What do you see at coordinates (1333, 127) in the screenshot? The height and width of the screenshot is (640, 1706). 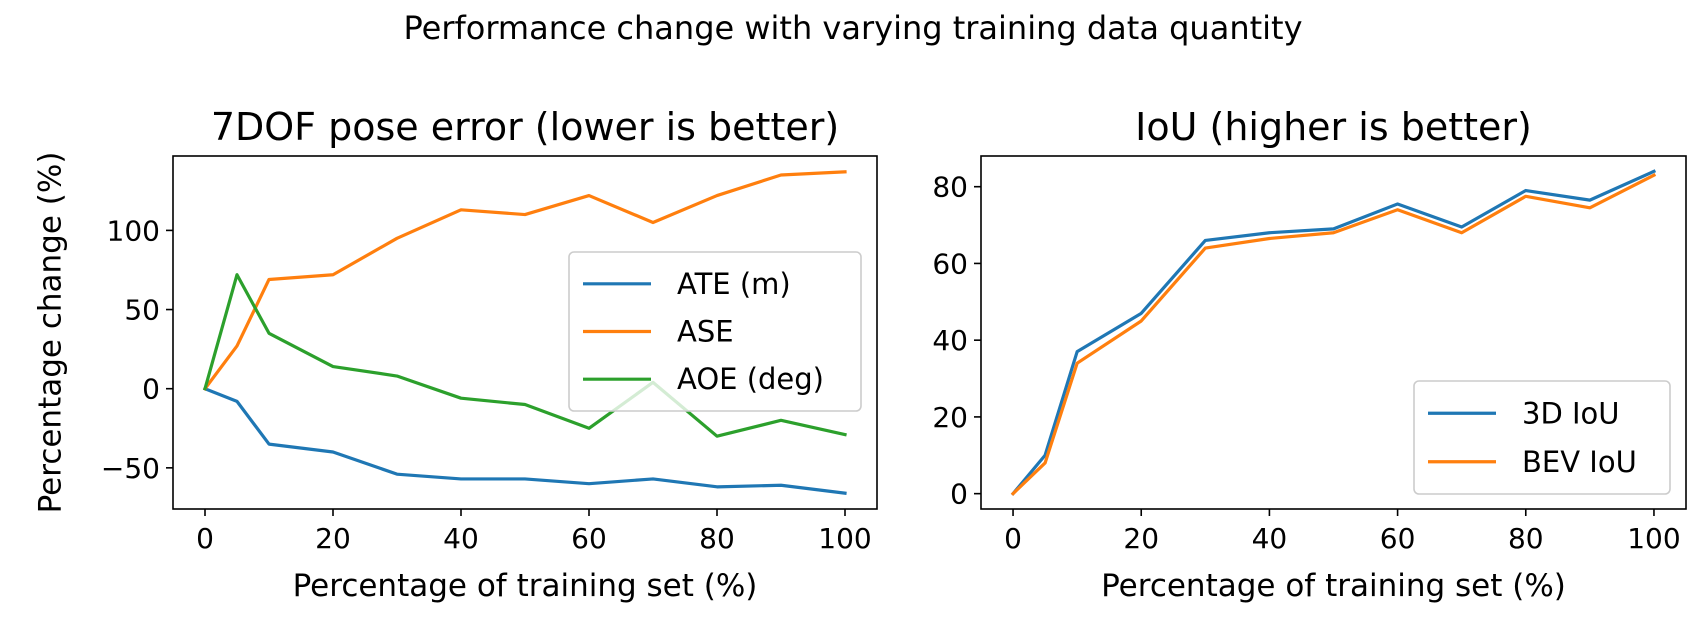 I see `chart-title: IoU (higher is better)` at bounding box center [1333, 127].